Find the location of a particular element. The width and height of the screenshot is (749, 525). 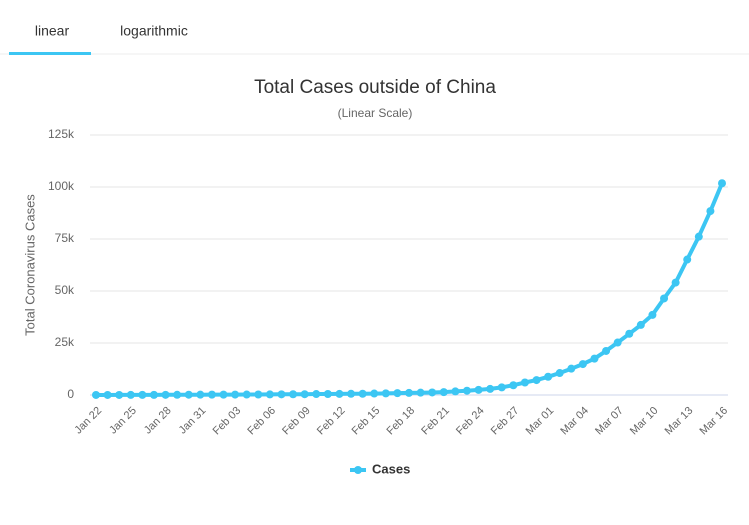

active-tab-indicator is located at coordinates (50, 53).